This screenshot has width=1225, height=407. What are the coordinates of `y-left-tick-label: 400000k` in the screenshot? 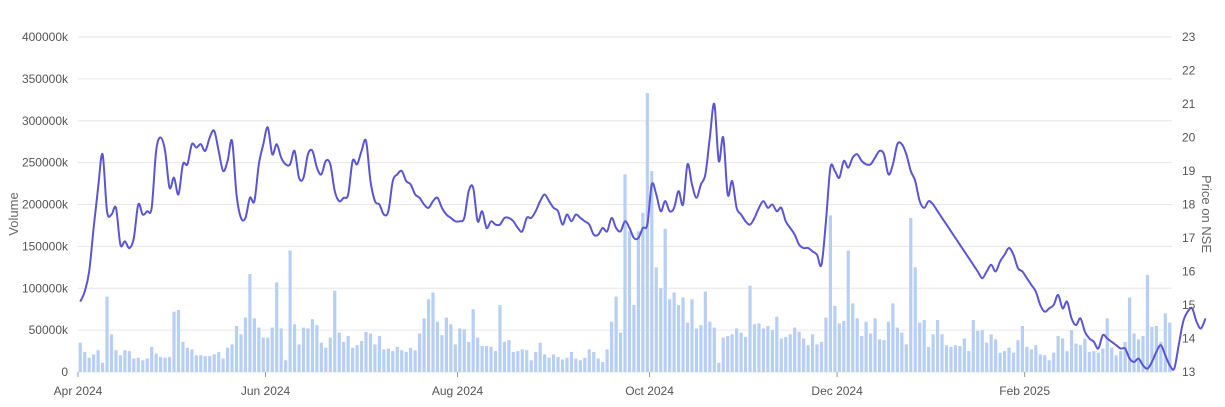 It's located at (45, 37).